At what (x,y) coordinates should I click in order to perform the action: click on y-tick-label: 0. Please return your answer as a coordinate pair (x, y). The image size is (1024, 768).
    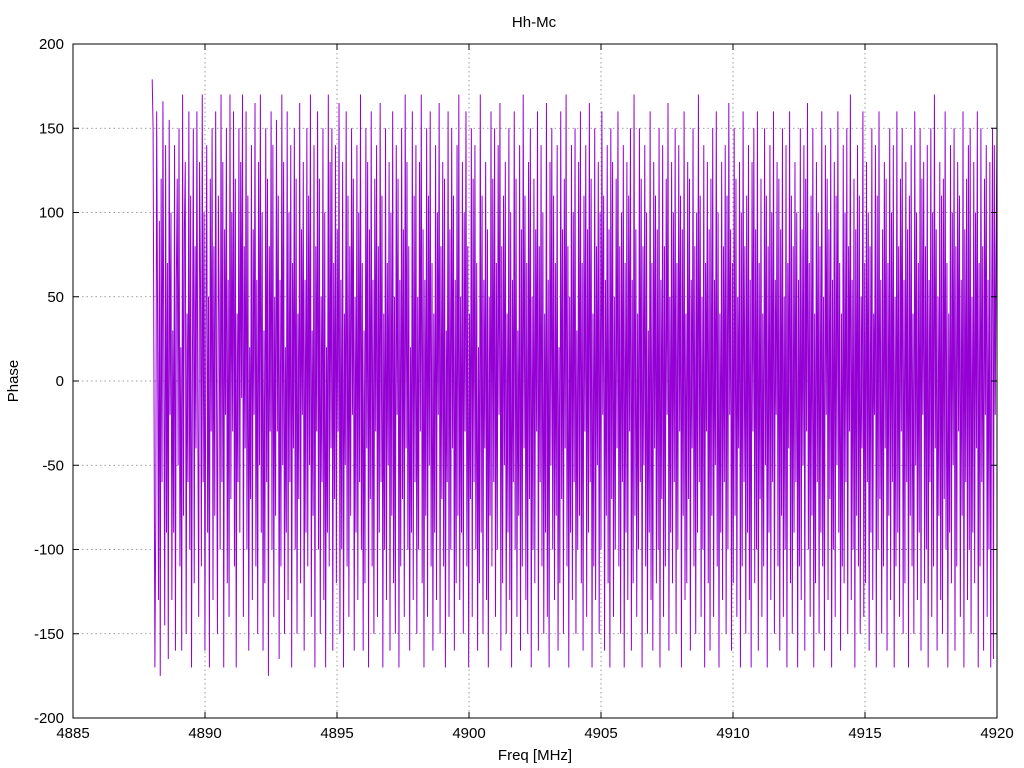
    Looking at the image, I should click on (60, 381).